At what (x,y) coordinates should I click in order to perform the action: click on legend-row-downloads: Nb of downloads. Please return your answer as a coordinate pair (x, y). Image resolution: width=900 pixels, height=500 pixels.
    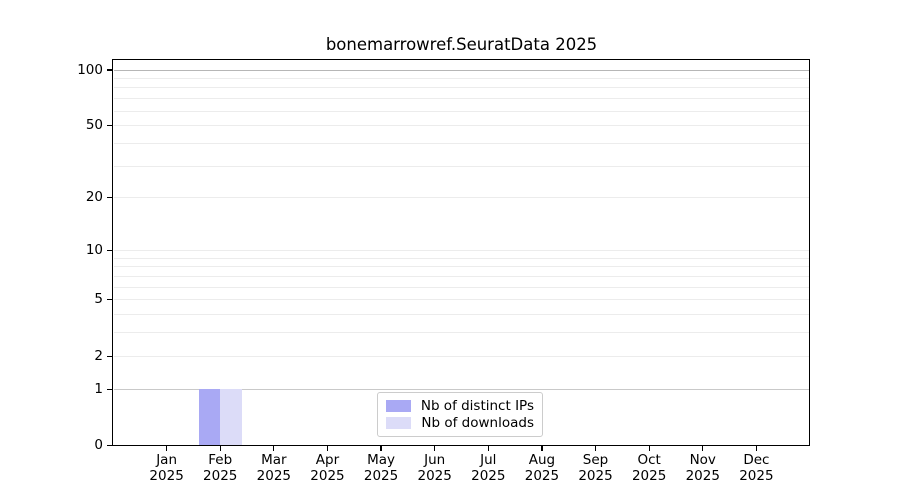
    Looking at the image, I should click on (460, 423).